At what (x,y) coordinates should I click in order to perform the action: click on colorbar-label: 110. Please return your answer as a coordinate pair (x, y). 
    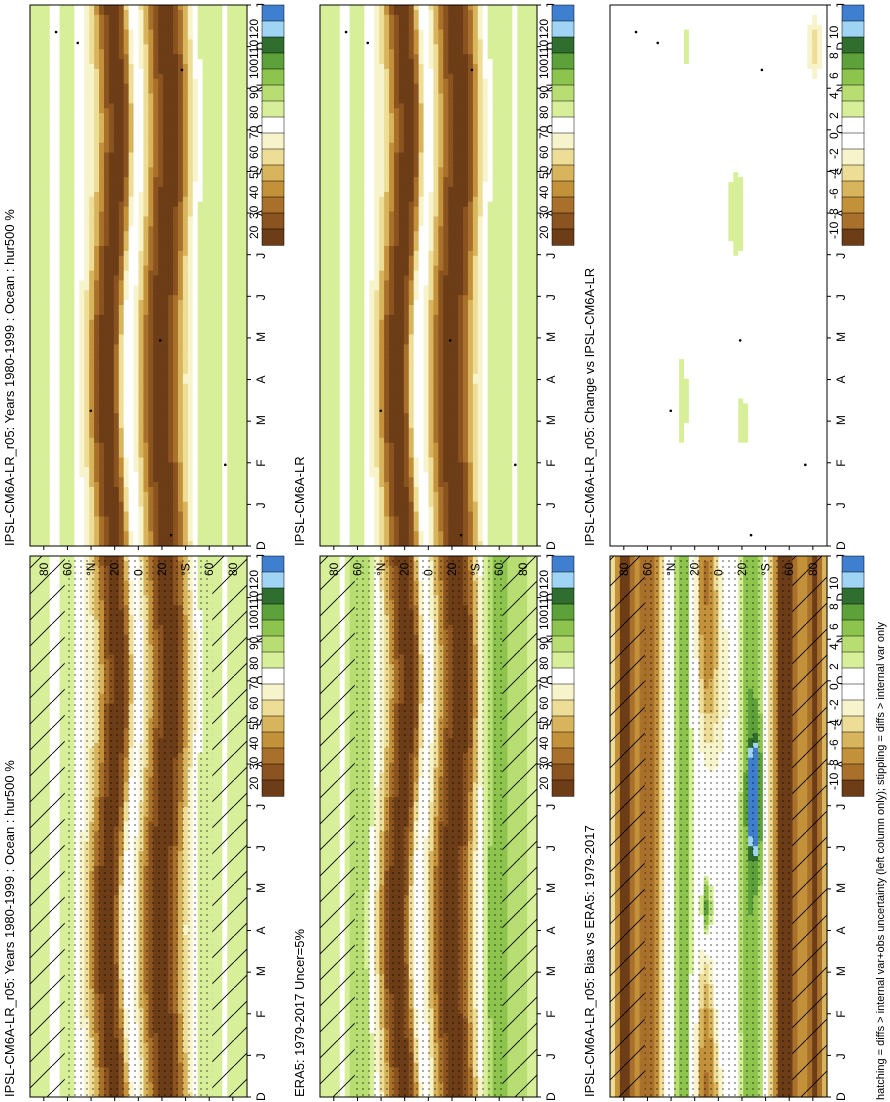
    Looking at the image, I should click on (254, 600).